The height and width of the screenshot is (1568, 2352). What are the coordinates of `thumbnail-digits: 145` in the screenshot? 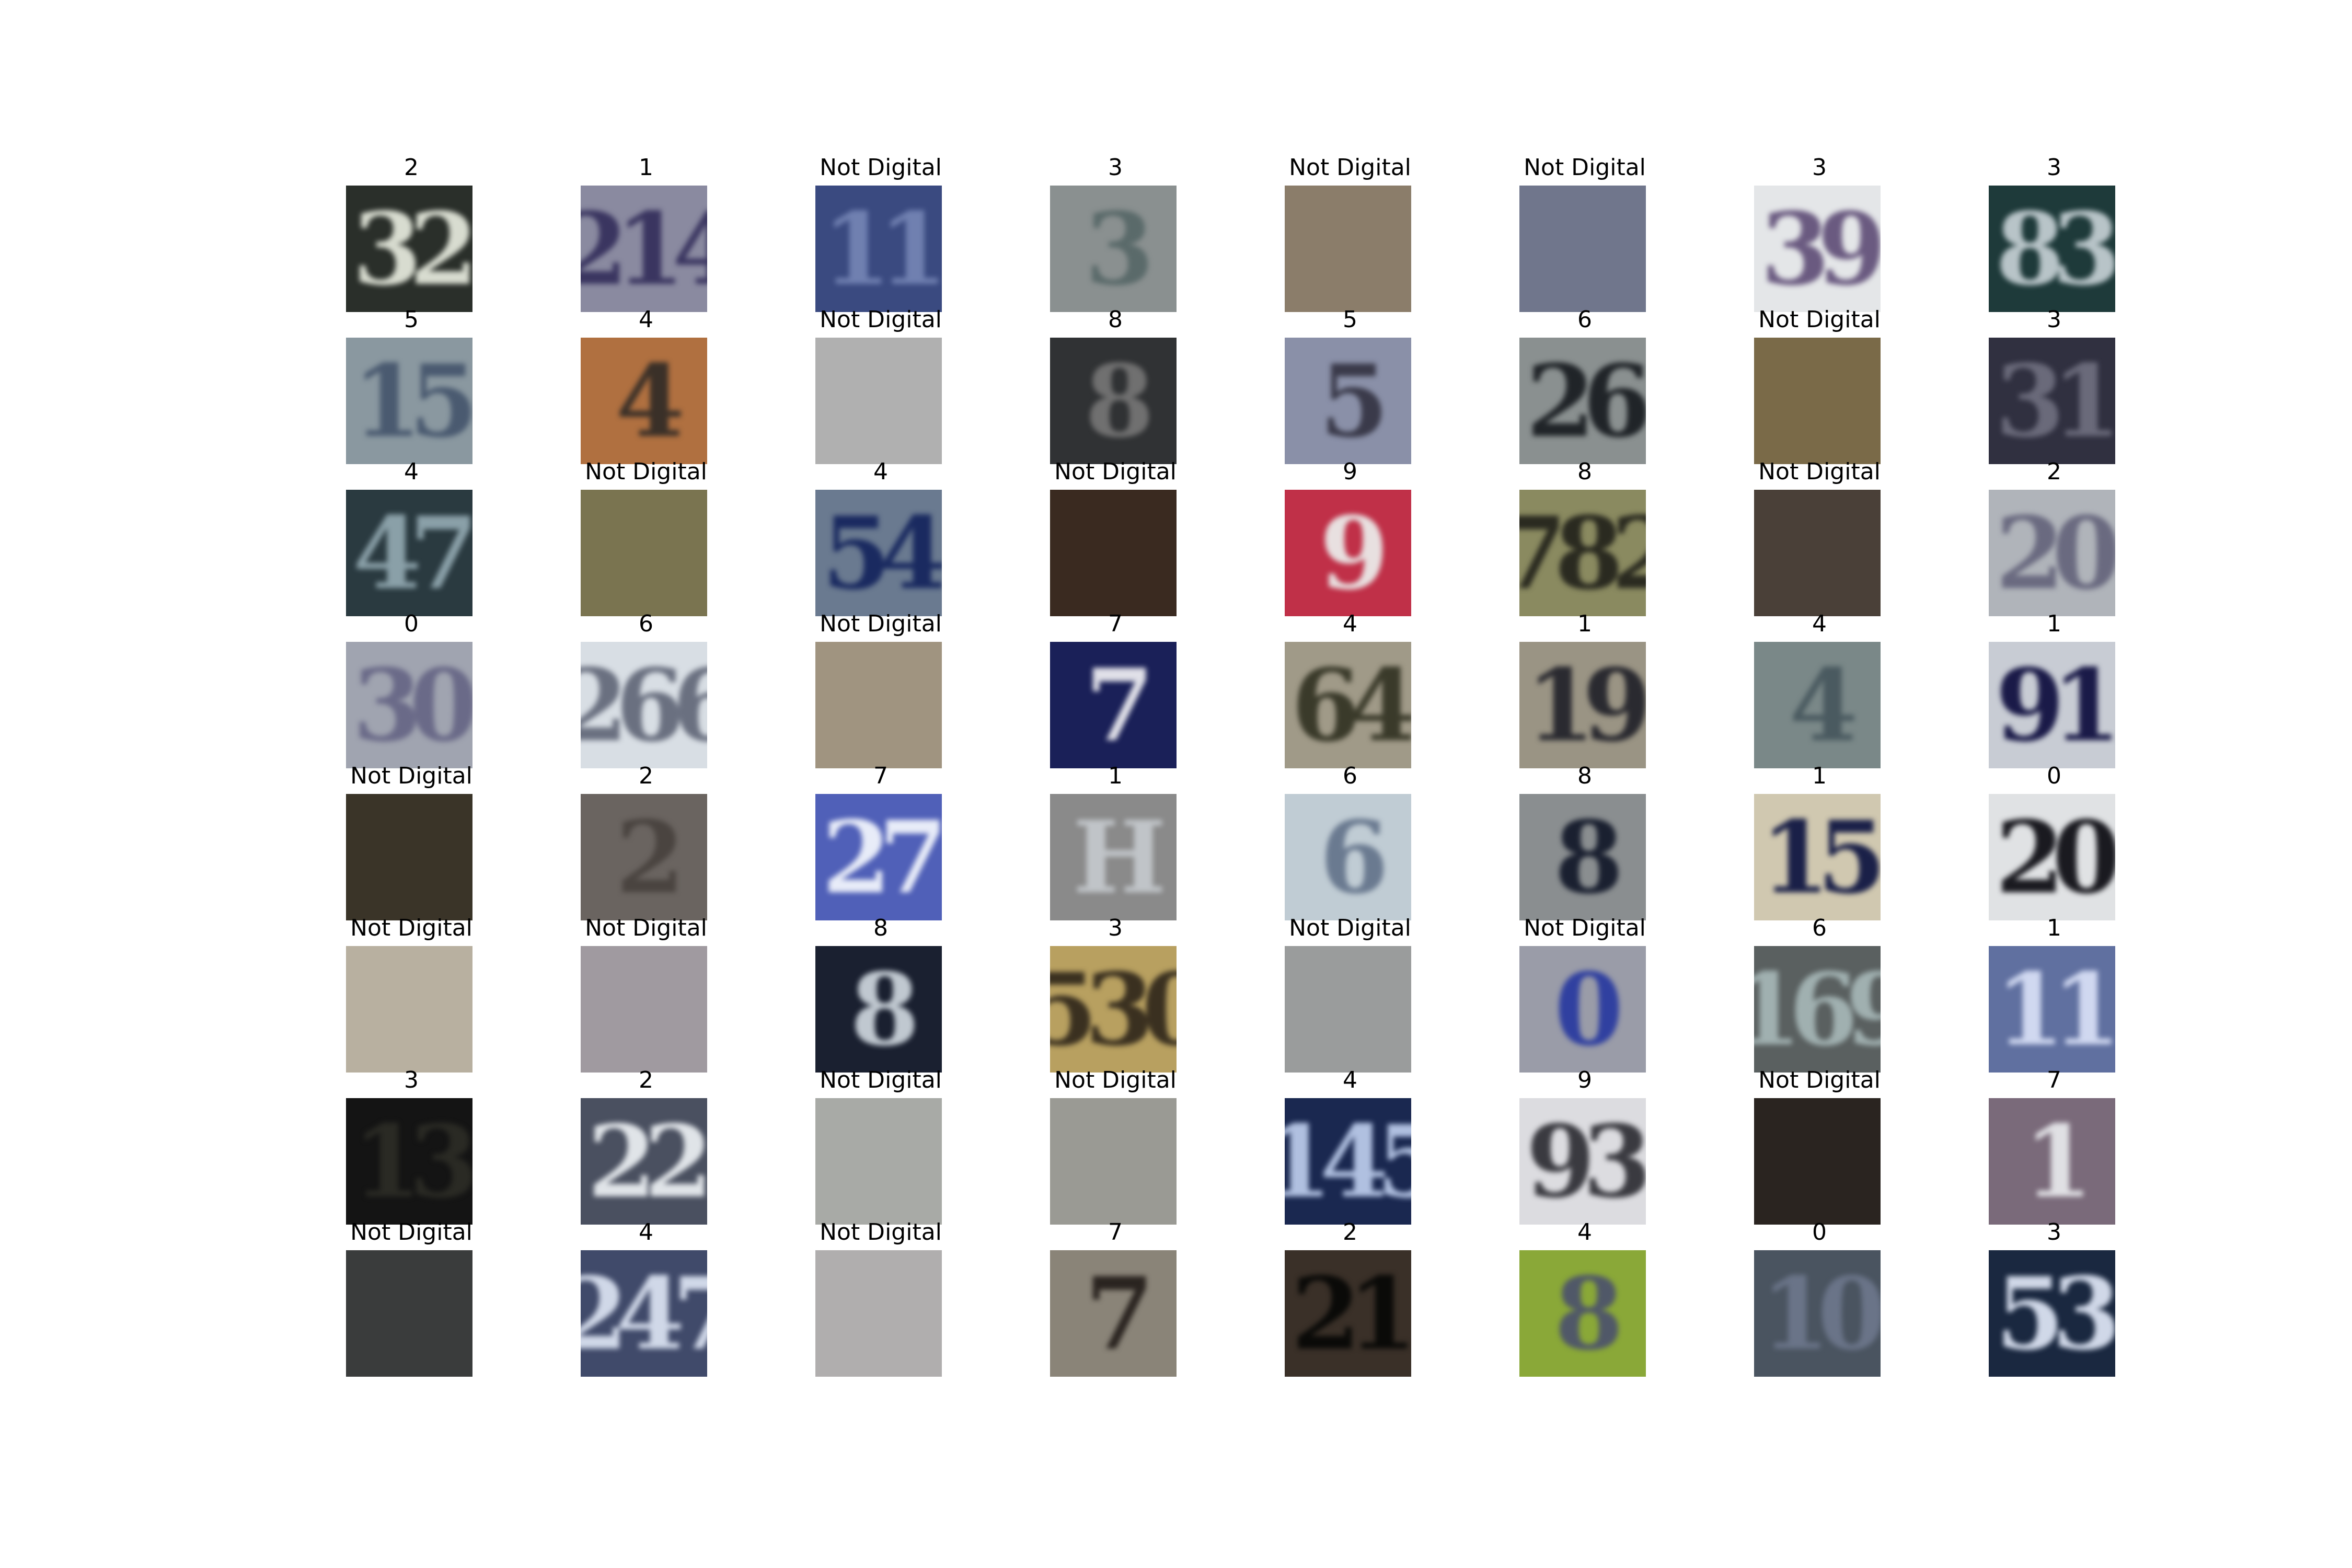 It's located at (1348, 1161).